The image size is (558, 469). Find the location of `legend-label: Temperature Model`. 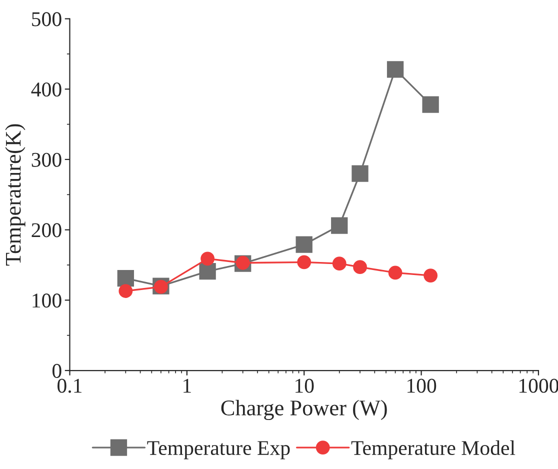

legend-label: Temperature Model is located at coordinates (433, 450).